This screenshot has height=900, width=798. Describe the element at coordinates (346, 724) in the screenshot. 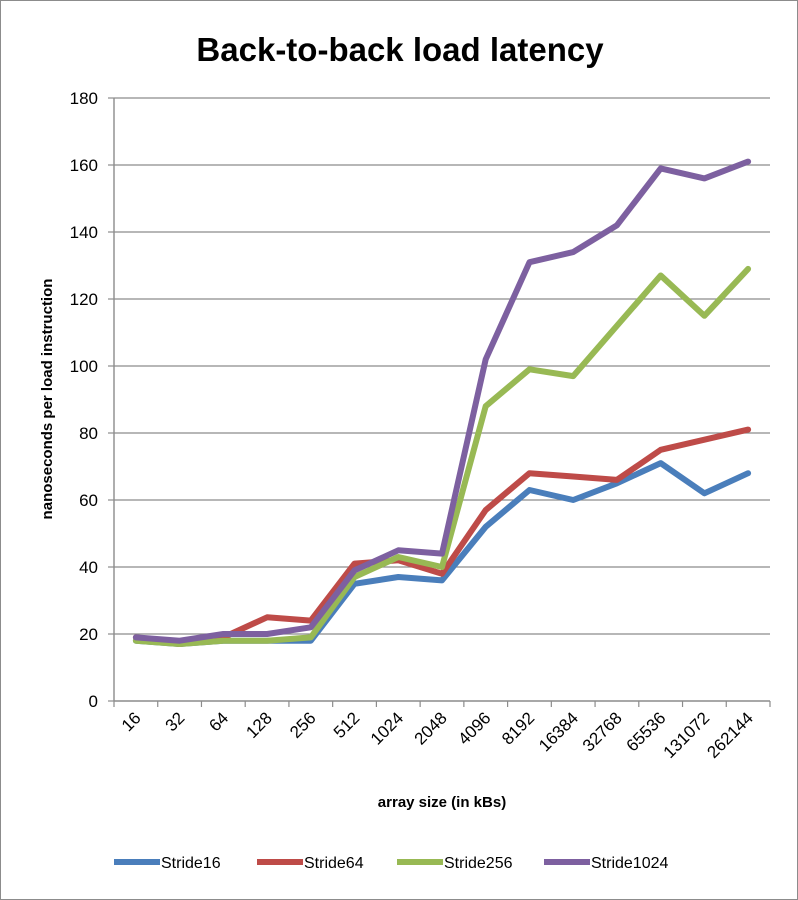

I see `x-tick-label: 512` at that location.